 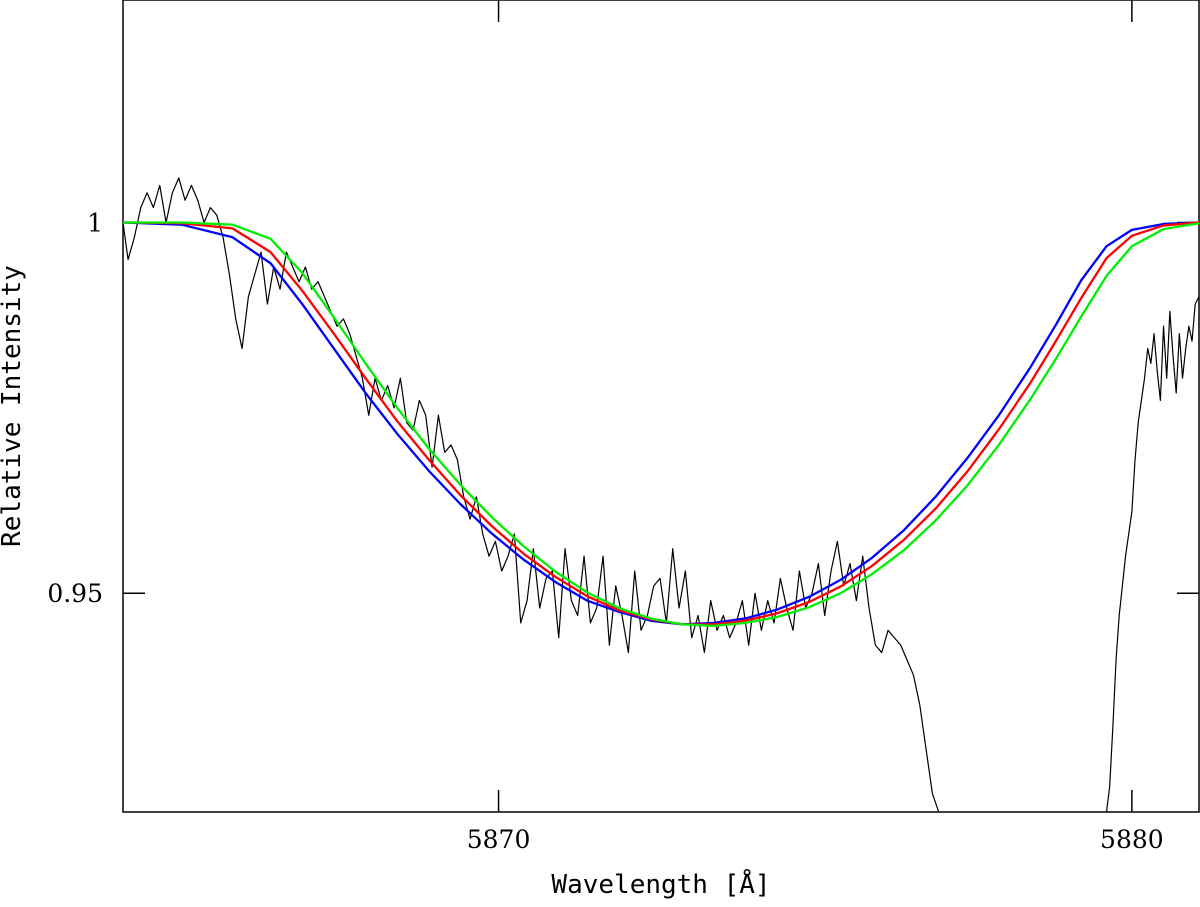 What do you see at coordinates (499, 839) in the screenshot?
I see `x-tick-label: 5870` at bounding box center [499, 839].